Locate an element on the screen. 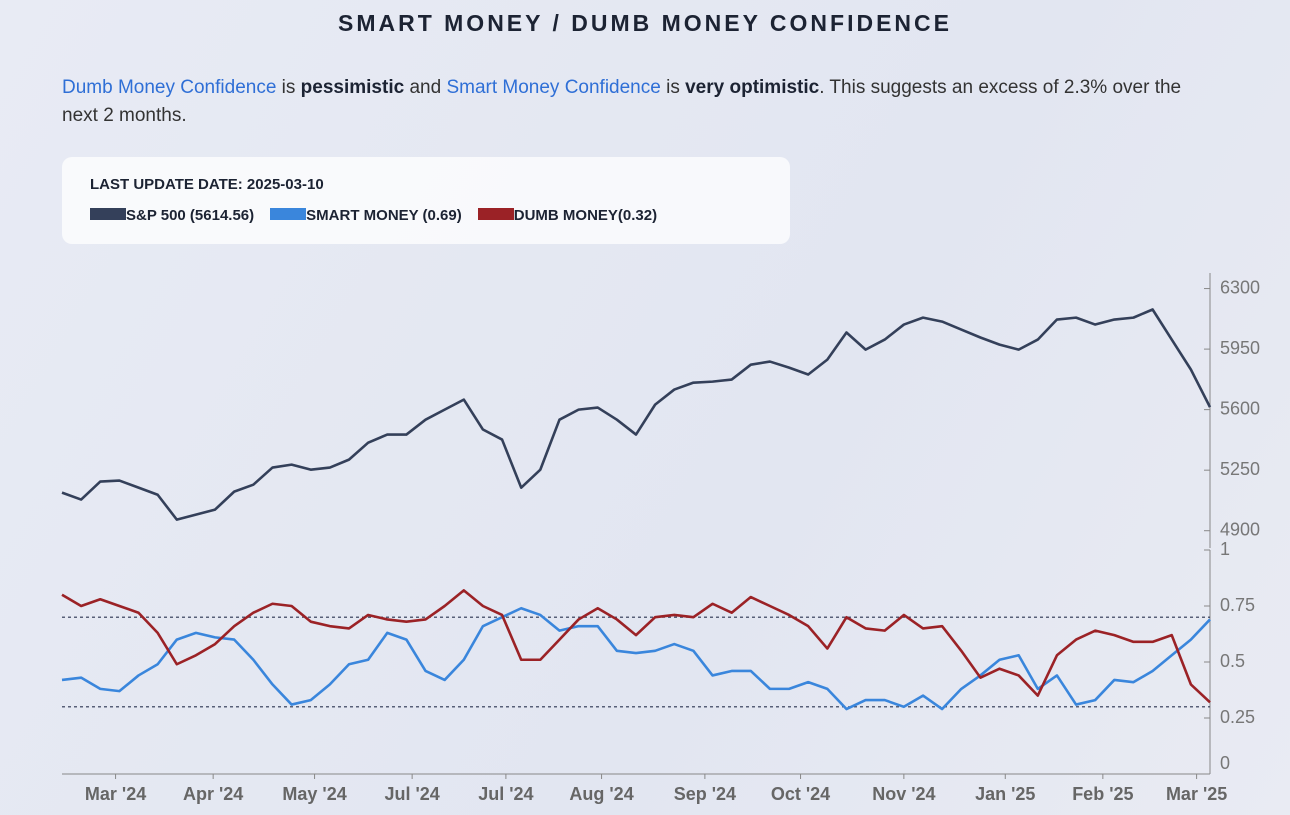  y-tick-label: 5600 is located at coordinates (1240, 408).